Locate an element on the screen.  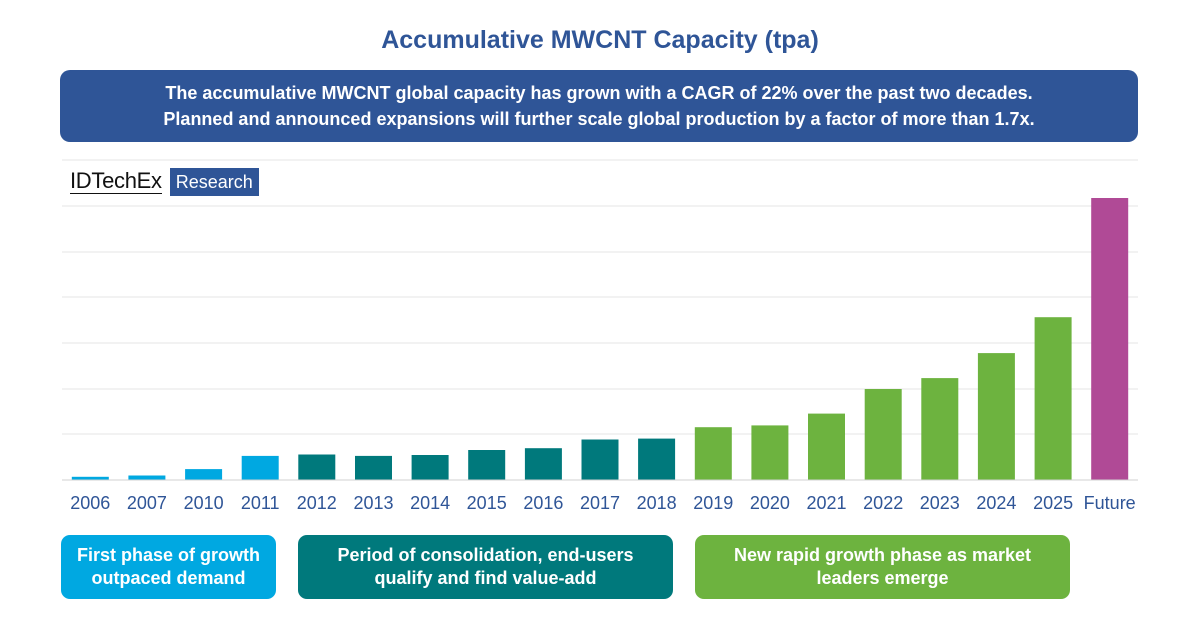
x-tick-label: 2021 is located at coordinates (826, 503).